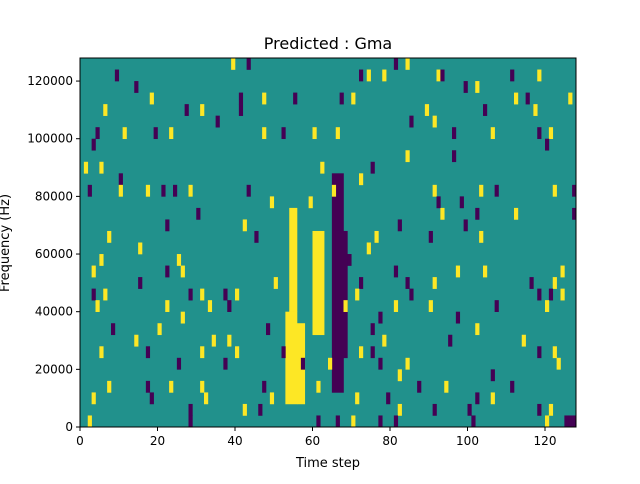  I want to click on x-axis-ticks: 0 20 40 60 80 100 120, so click(316, 437).